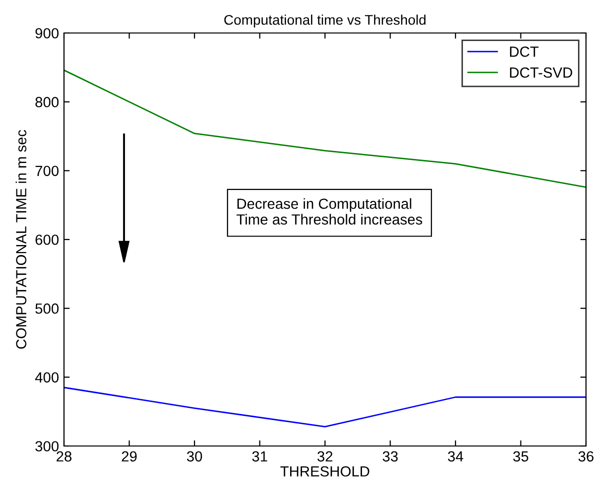 The image size is (595, 486). Describe the element at coordinates (47, 239) in the screenshot. I see `y-tick-label: 600` at that location.